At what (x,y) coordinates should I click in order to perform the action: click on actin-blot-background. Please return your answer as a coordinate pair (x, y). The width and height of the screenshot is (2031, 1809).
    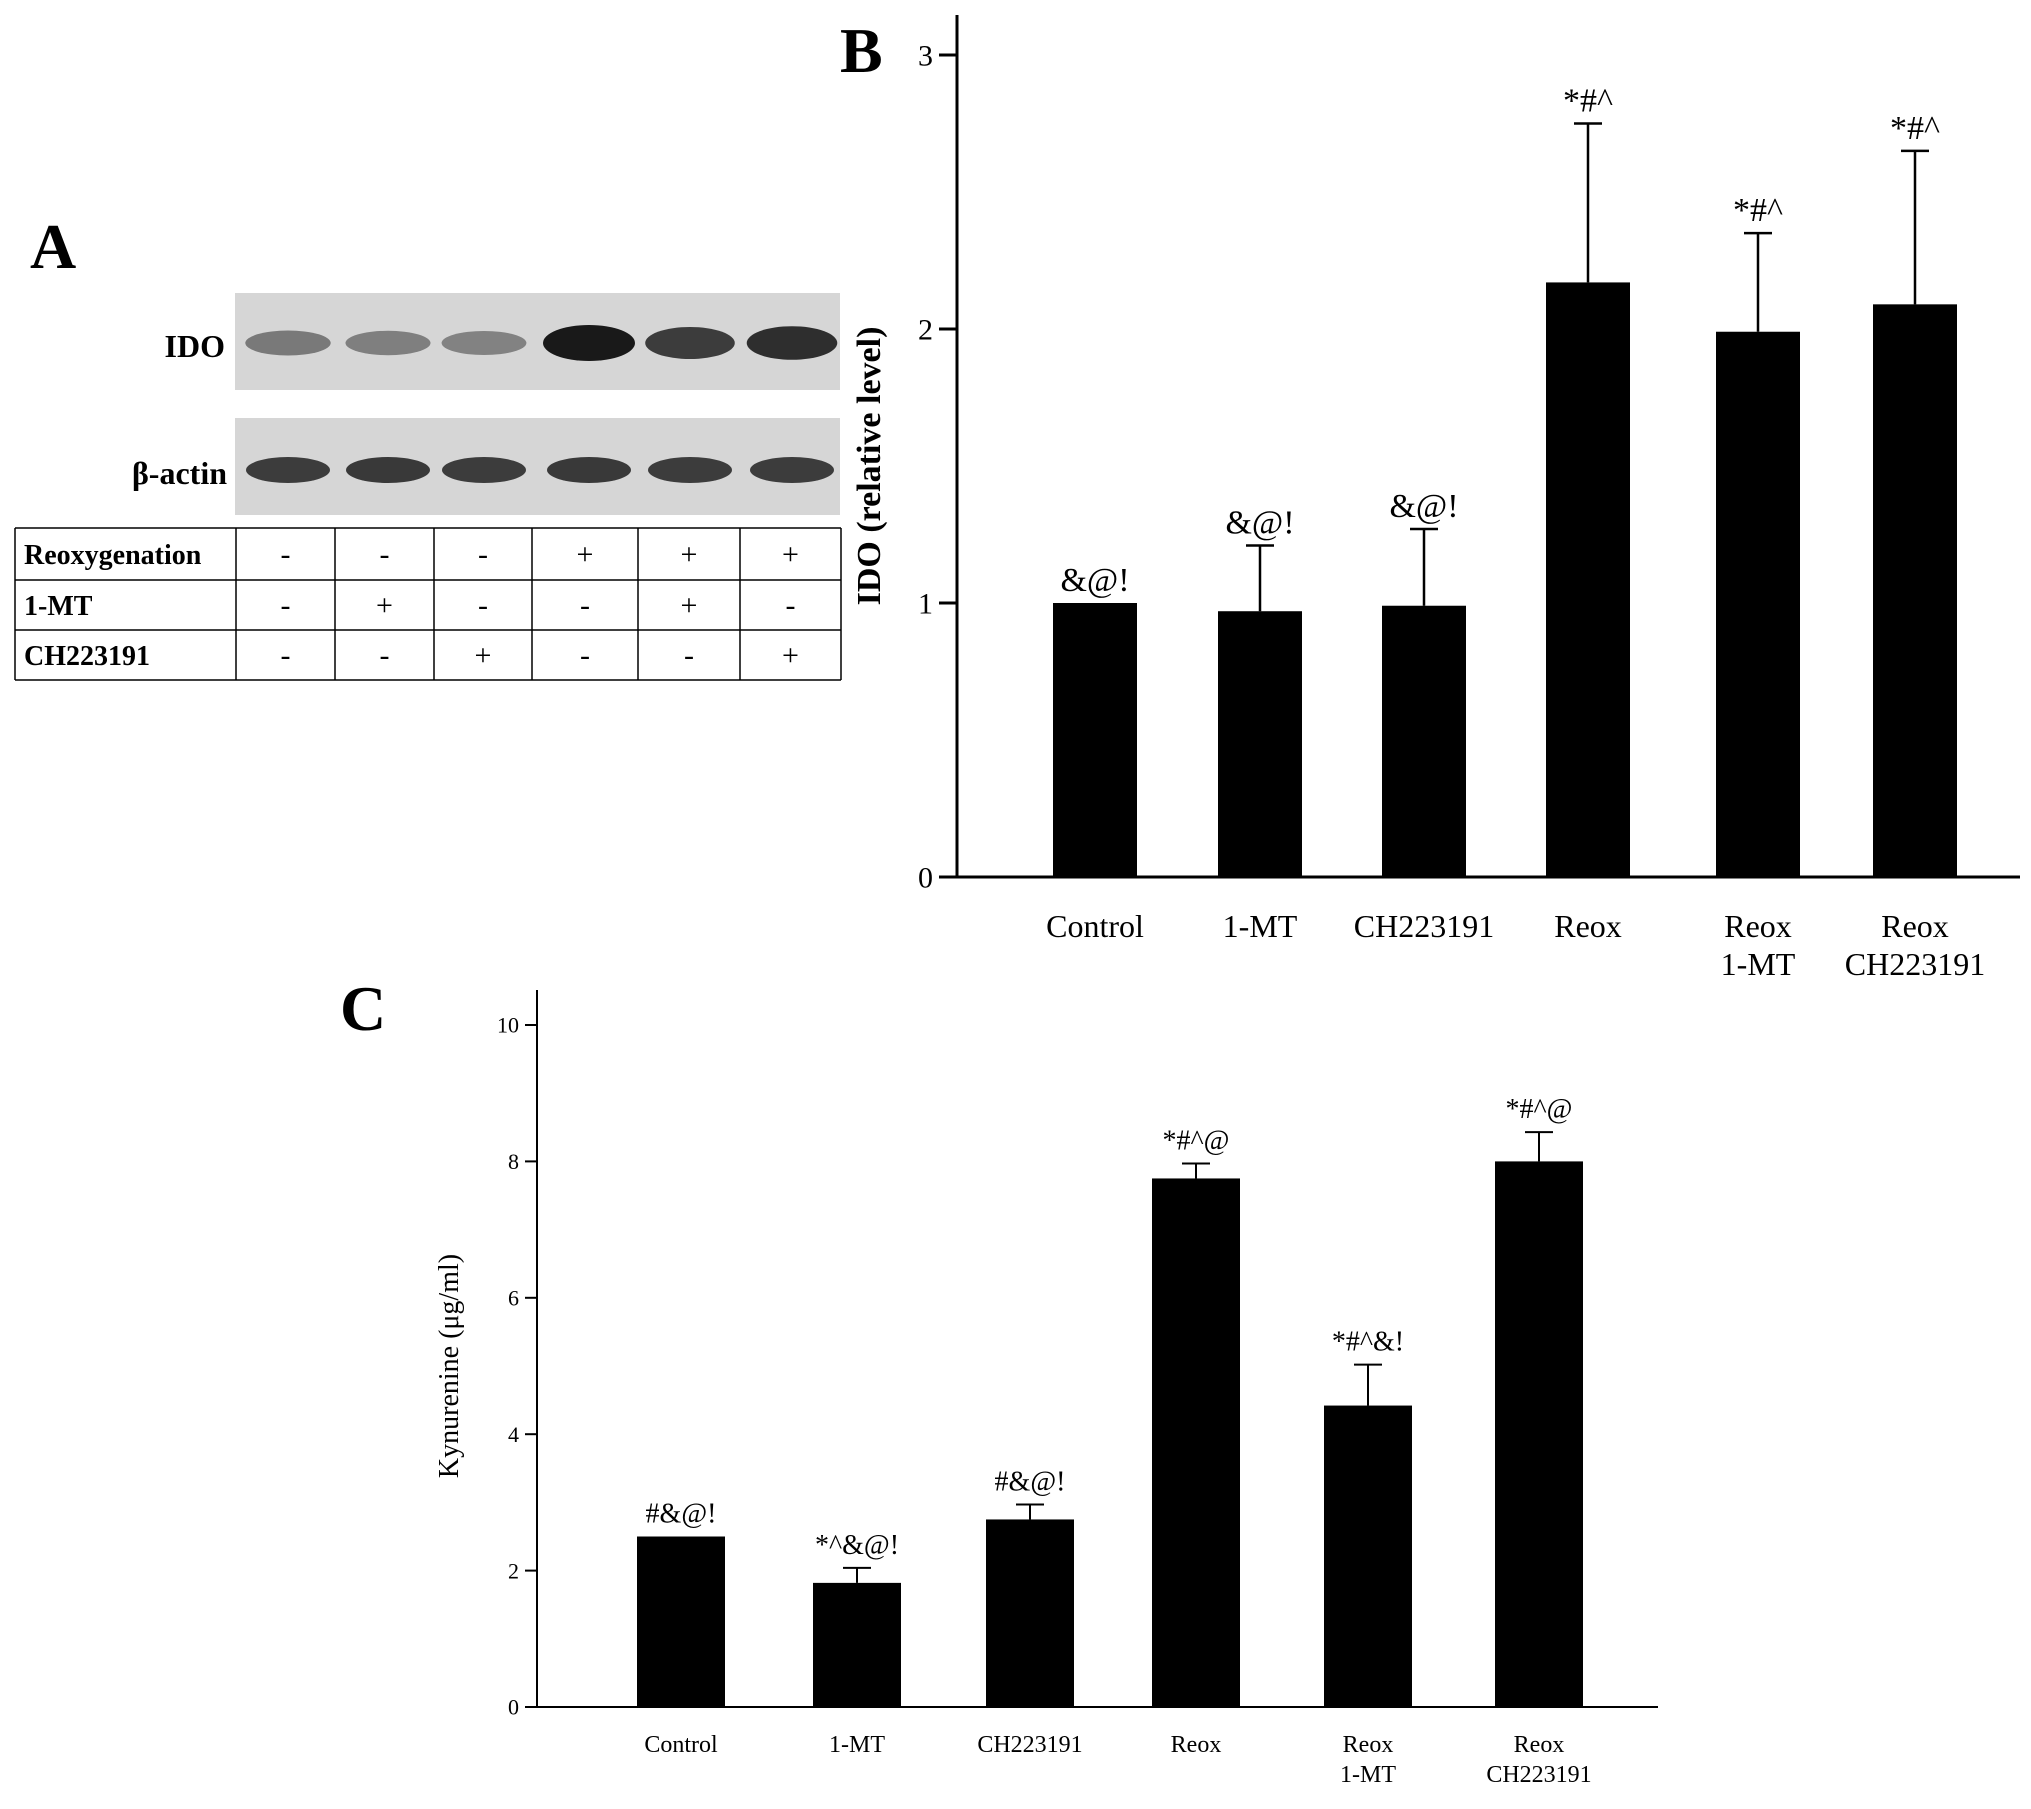
    Looking at the image, I should click on (537, 466).